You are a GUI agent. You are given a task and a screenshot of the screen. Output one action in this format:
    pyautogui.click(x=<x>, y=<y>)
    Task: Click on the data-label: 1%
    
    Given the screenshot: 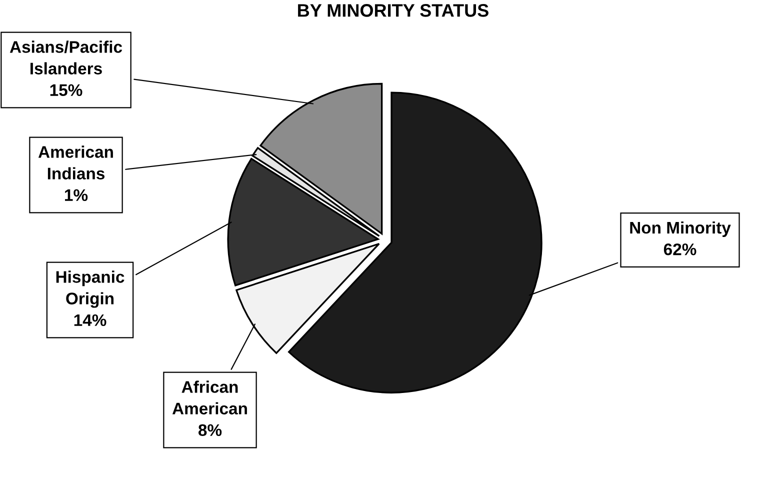 What is the action you would take?
    pyautogui.click(x=76, y=195)
    